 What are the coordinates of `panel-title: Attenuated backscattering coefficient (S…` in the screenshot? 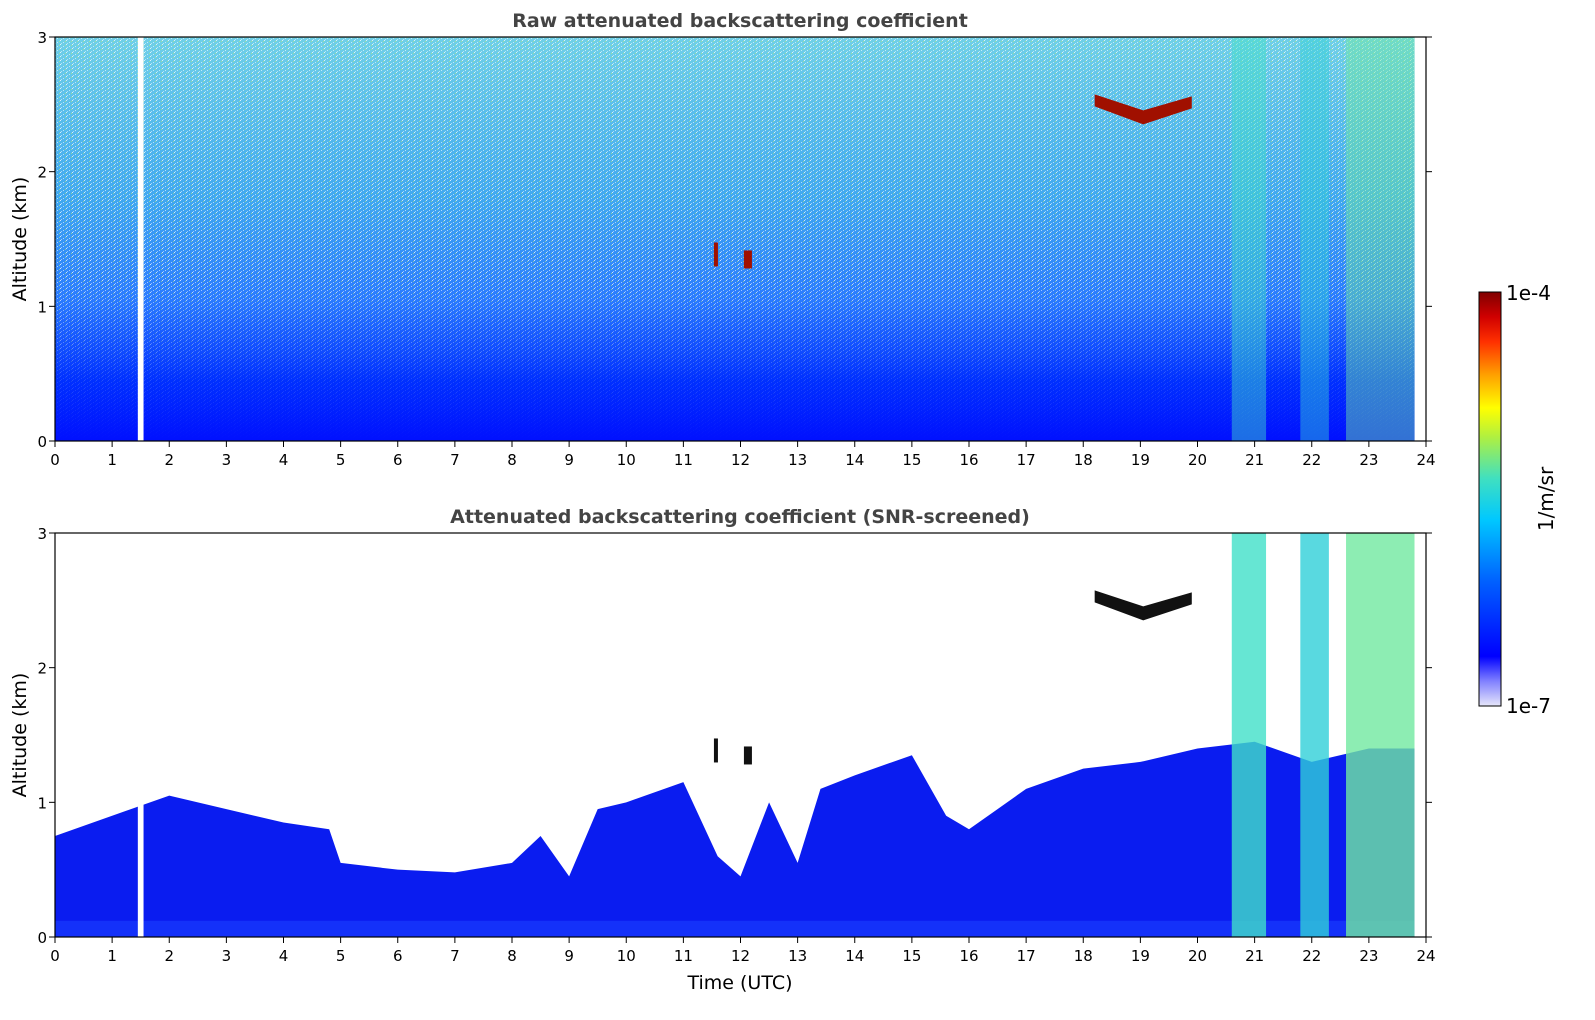 It's located at (740, 517).